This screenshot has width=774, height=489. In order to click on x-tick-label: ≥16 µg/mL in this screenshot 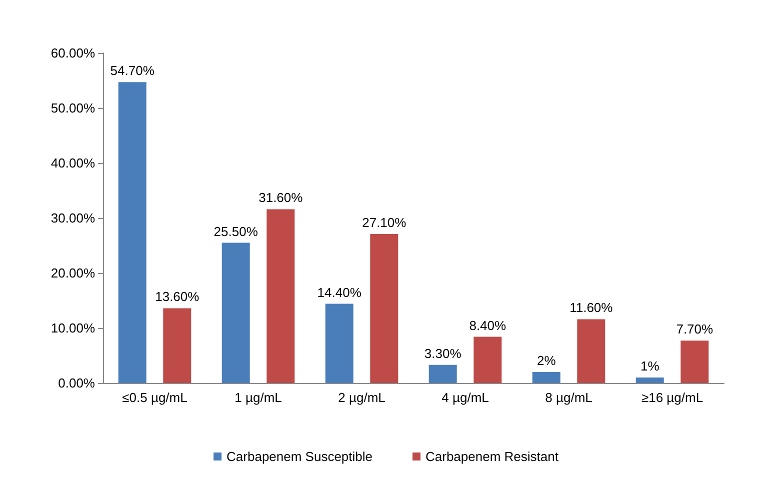, I will do `click(672, 397)`.